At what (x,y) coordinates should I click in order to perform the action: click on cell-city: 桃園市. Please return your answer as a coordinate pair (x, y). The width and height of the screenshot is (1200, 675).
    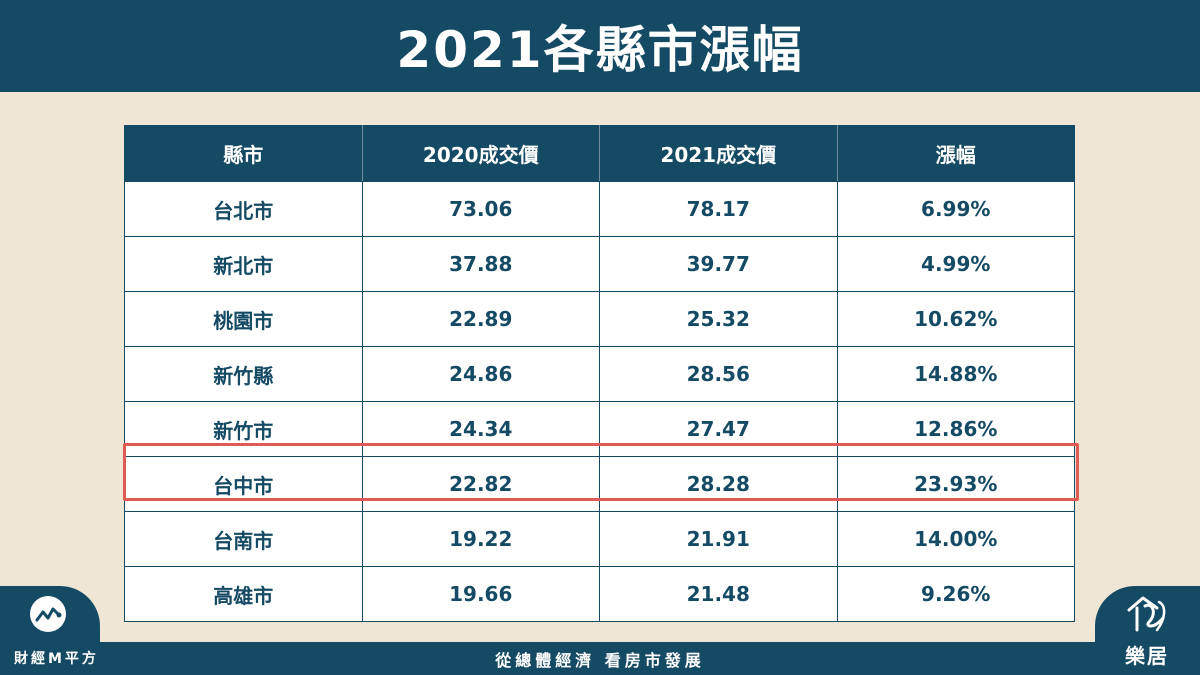
    Looking at the image, I should click on (243, 319).